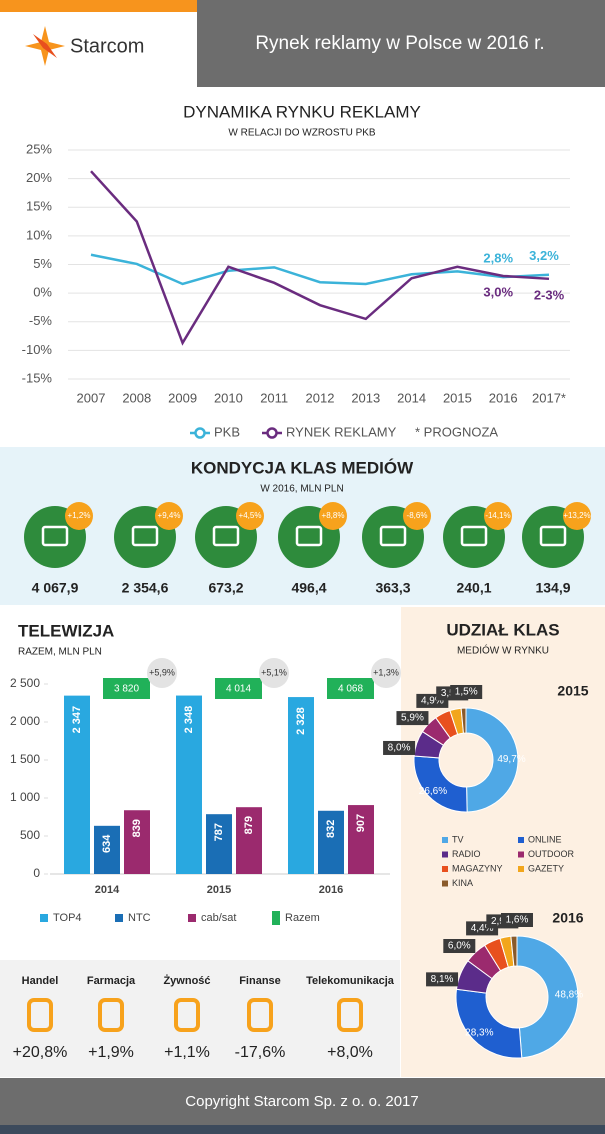 This screenshot has height=1134, width=605. What do you see at coordinates (219, 832) in the screenshot?
I see `bar-label: 787` at bounding box center [219, 832].